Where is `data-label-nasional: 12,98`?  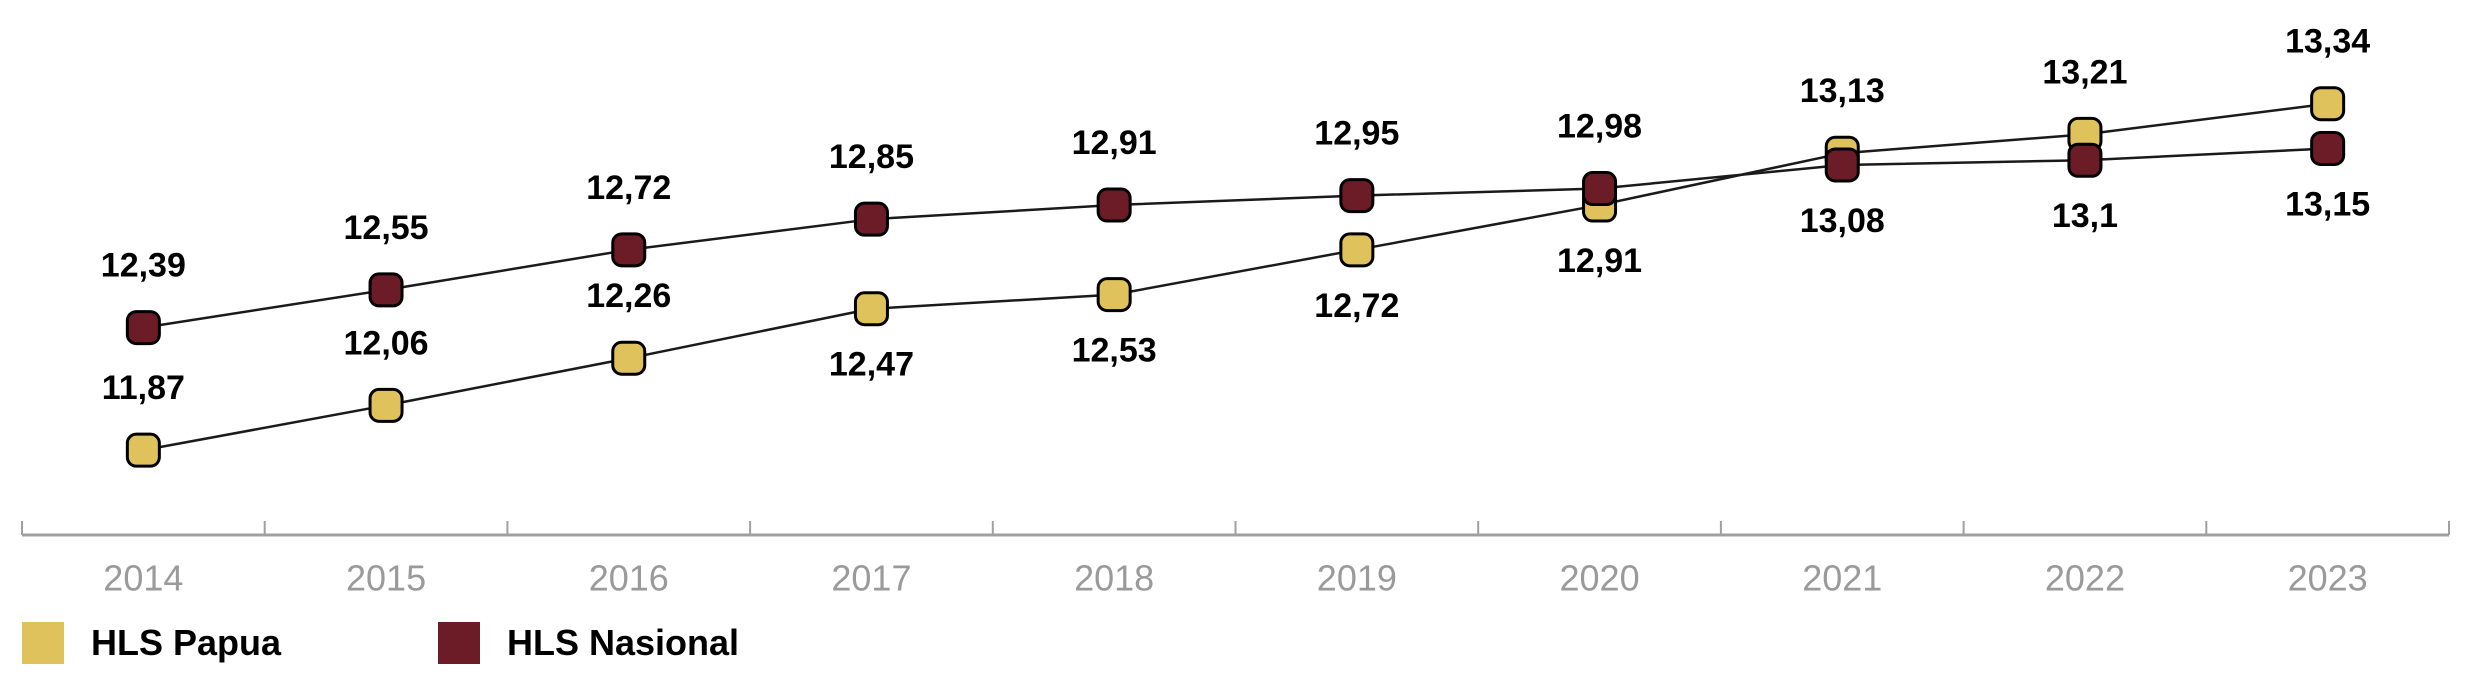 data-label-nasional: 12,98 is located at coordinates (1599, 127).